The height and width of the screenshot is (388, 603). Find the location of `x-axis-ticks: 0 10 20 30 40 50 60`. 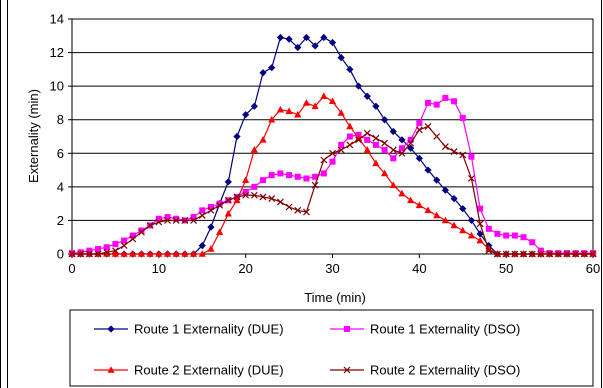

x-axis-ticks: 0 10 20 30 40 50 60 is located at coordinates (334, 265).